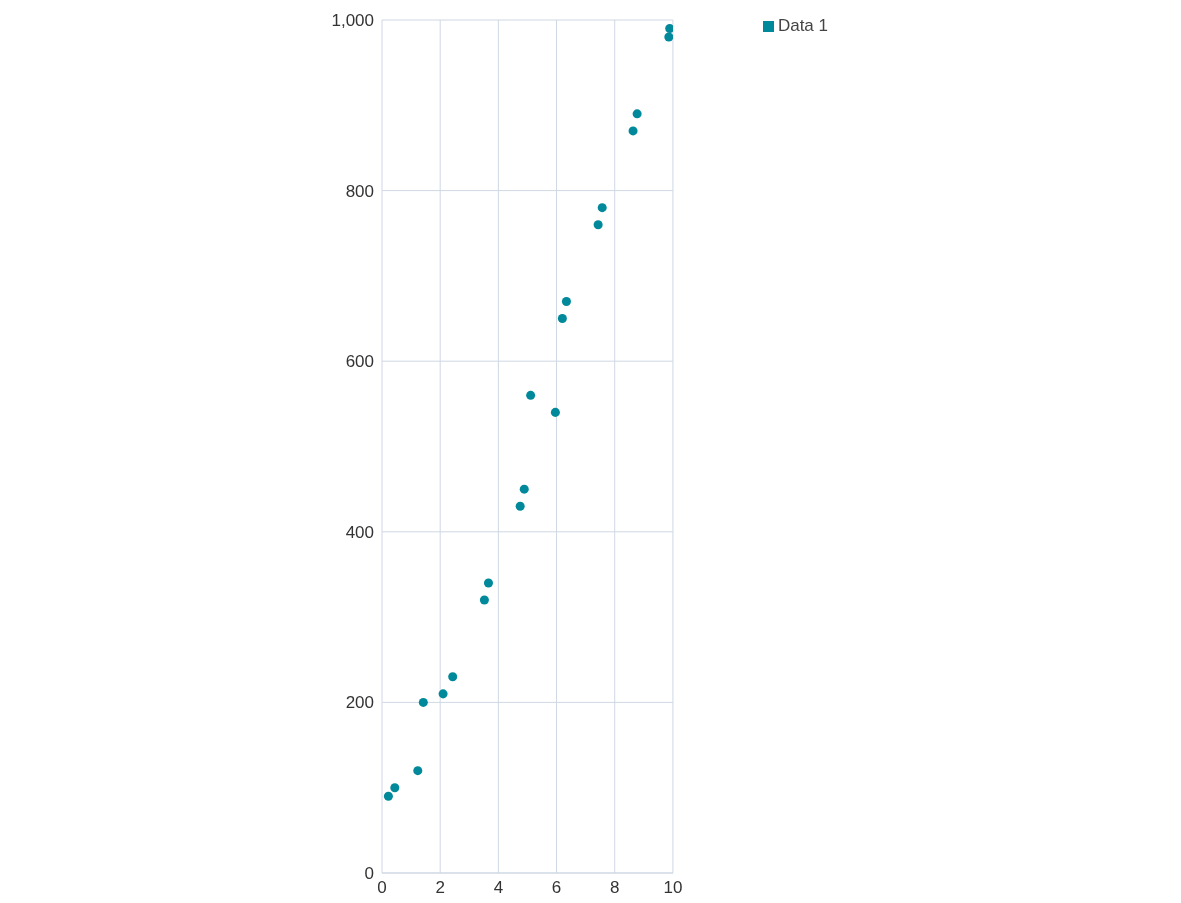  I want to click on y-tick-label: 200, so click(359, 703).